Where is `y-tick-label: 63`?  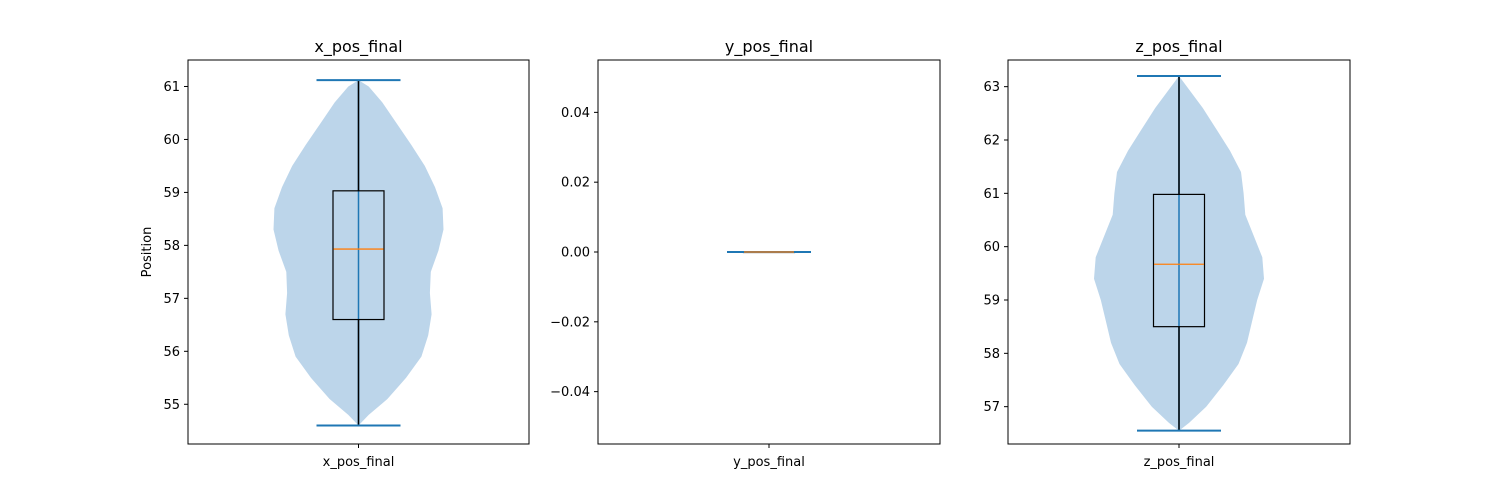 y-tick-label: 63 is located at coordinates (991, 87).